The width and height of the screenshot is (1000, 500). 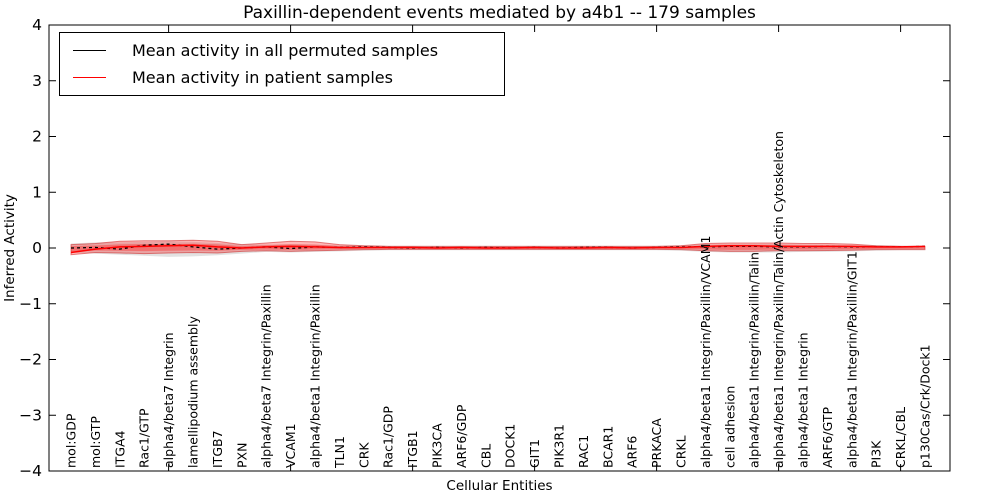 I want to click on x-tick-label: CRK, so click(x=363, y=455).